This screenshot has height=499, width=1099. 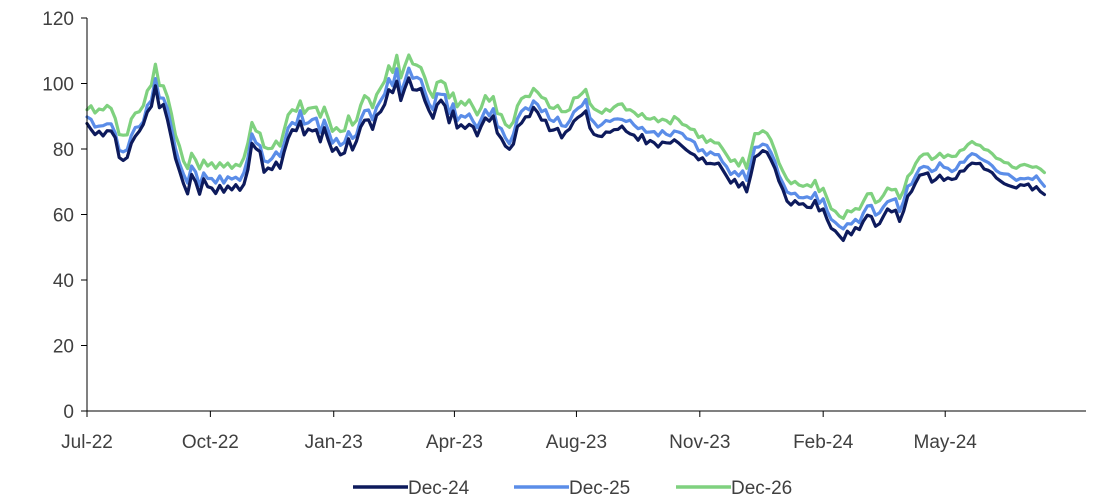 I want to click on y-tick-label: 20, so click(x=63, y=347).